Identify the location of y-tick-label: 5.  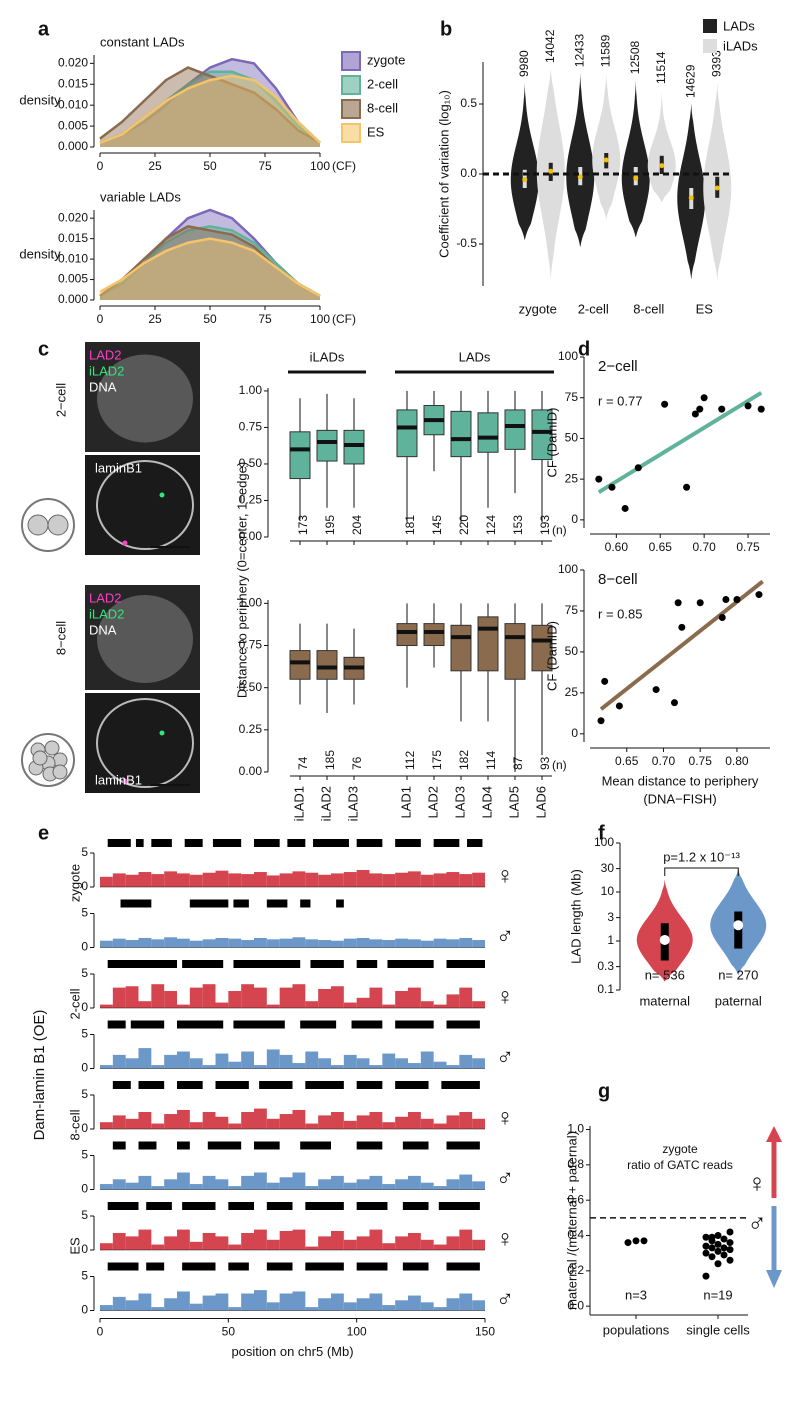
(84, 1155).